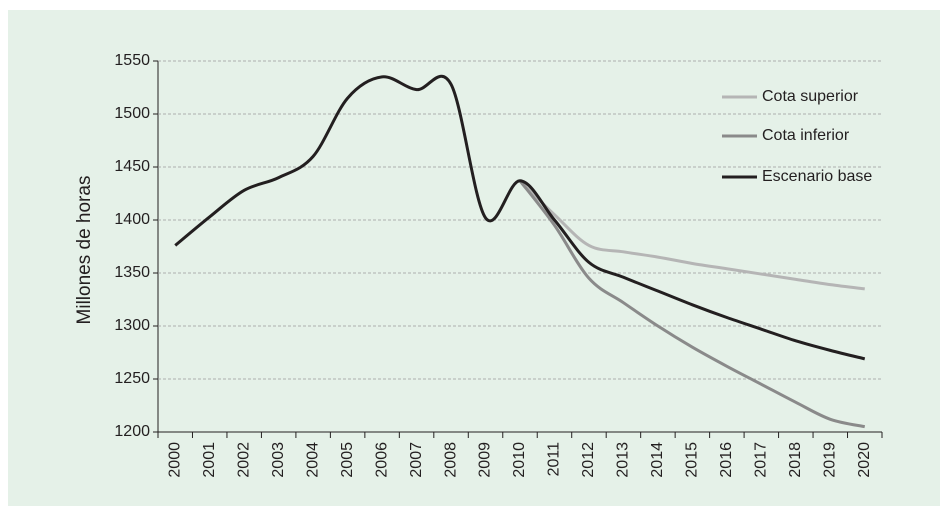 Image resolution: width=945 pixels, height=513 pixels. Describe the element at coordinates (691, 235) in the screenshot. I see `series-line` at that location.